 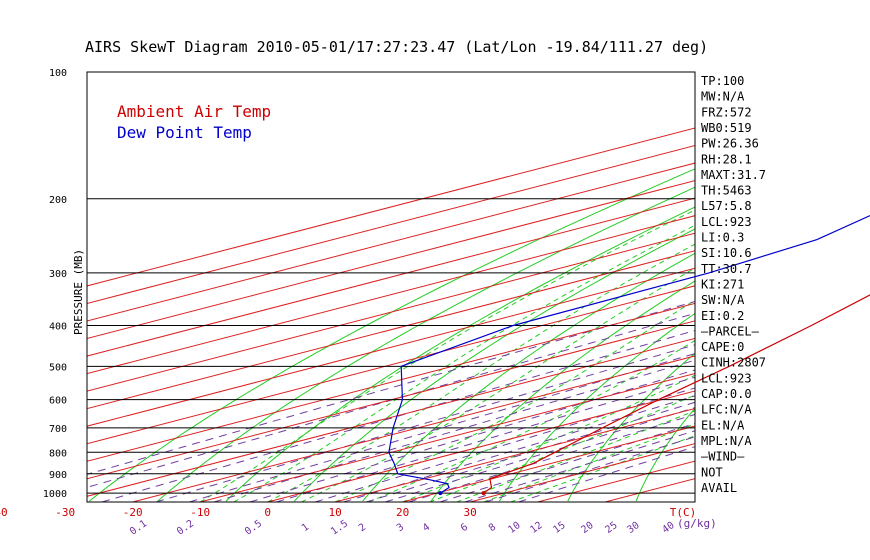 I want to click on mixing-ratio-label: 0.5, so click(x=253, y=527).